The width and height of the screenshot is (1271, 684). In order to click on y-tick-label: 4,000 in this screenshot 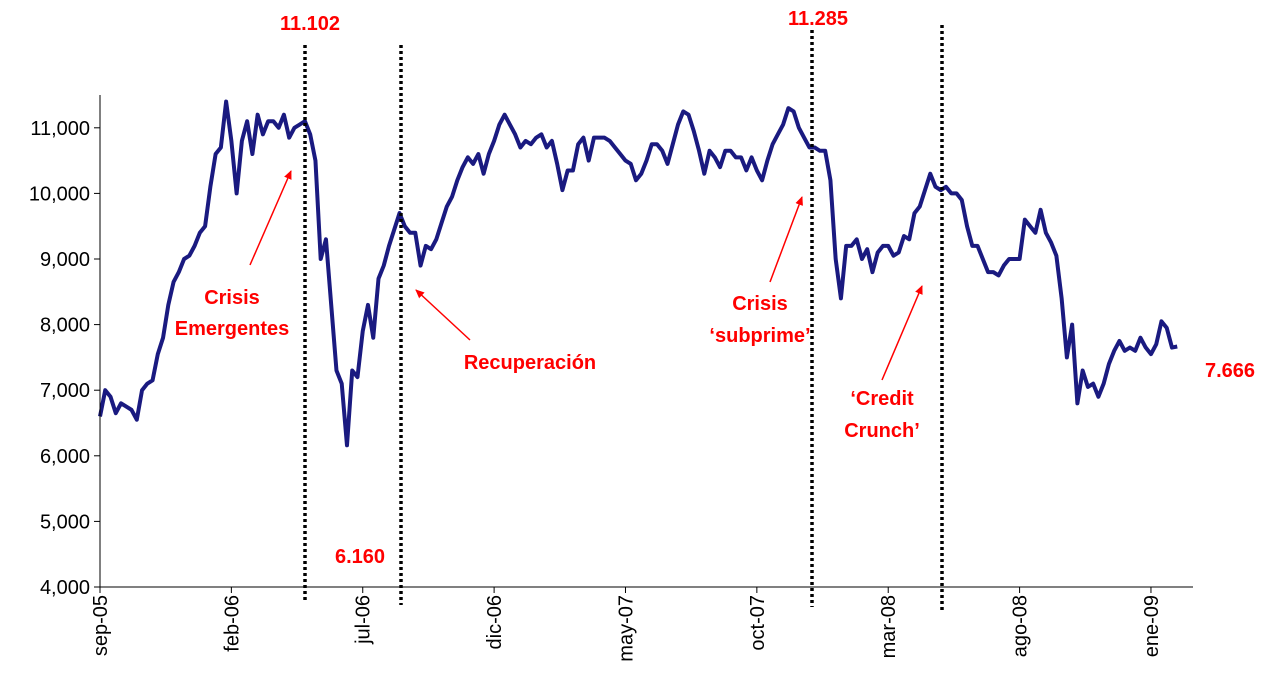, I will do `click(65, 588)`.